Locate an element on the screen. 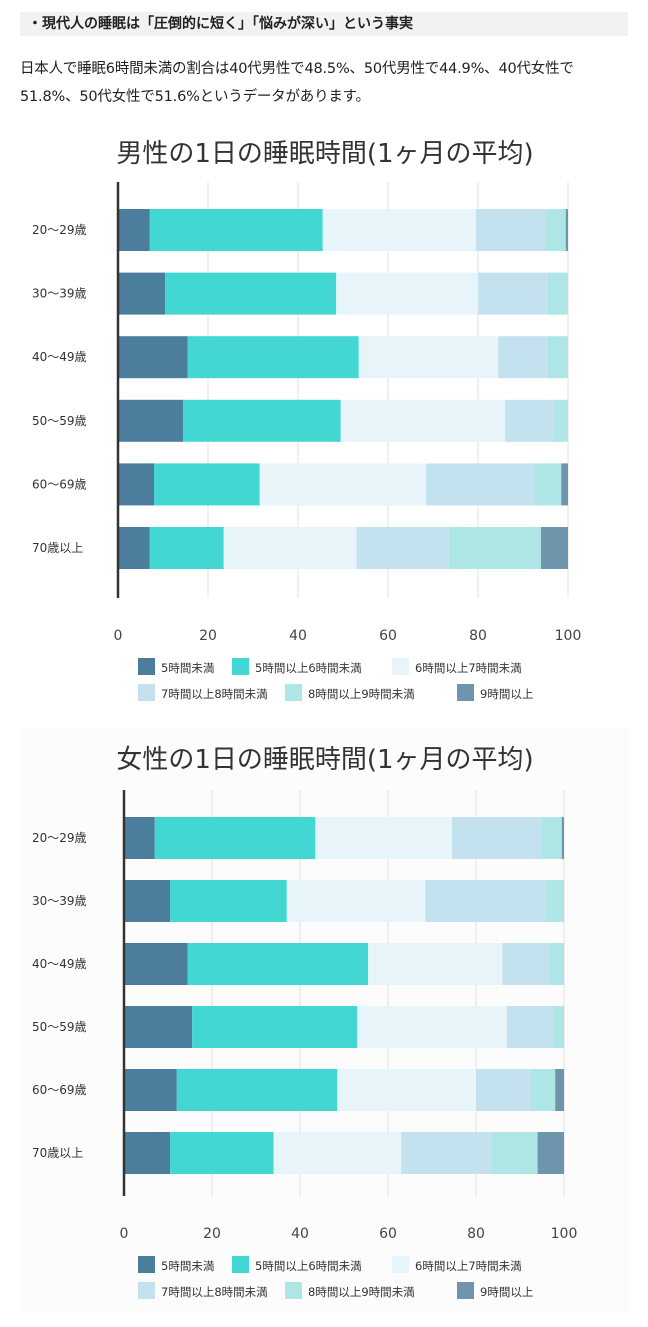 The image size is (648, 1327). men-category-label-0: 20～29歳 is located at coordinates (59, 230).